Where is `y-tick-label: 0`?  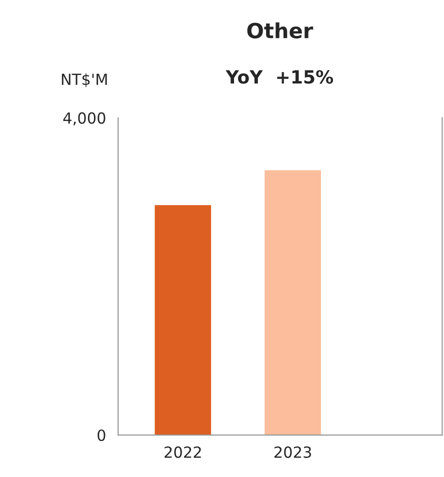 y-tick-label: 0 is located at coordinates (102, 435).